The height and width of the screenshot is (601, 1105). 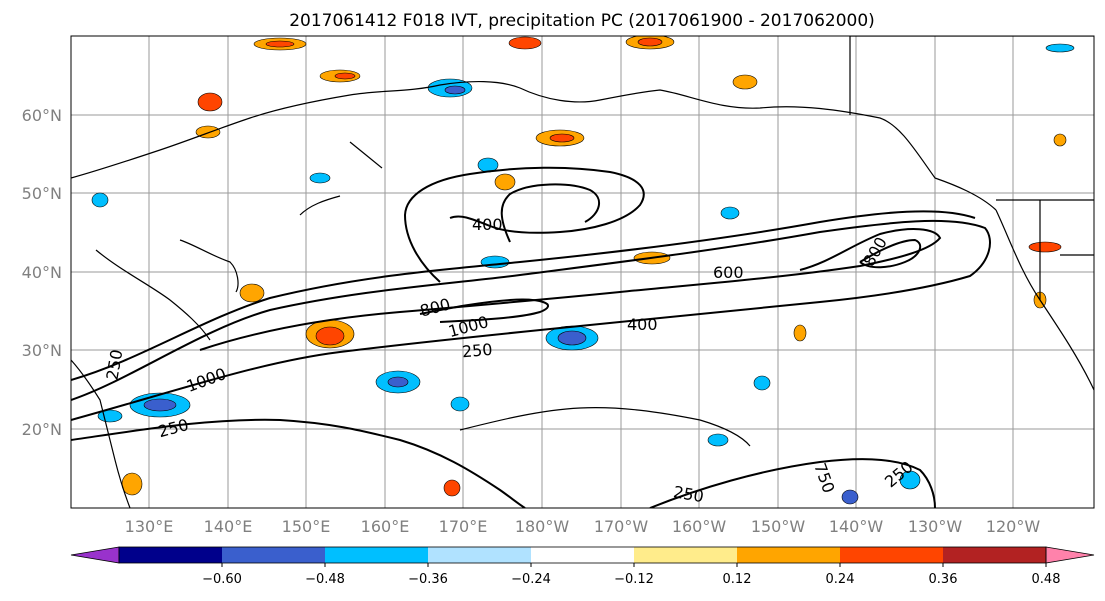 What do you see at coordinates (531, 579) in the screenshot?
I see `colorbar-tick-label: −0.24` at bounding box center [531, 579].